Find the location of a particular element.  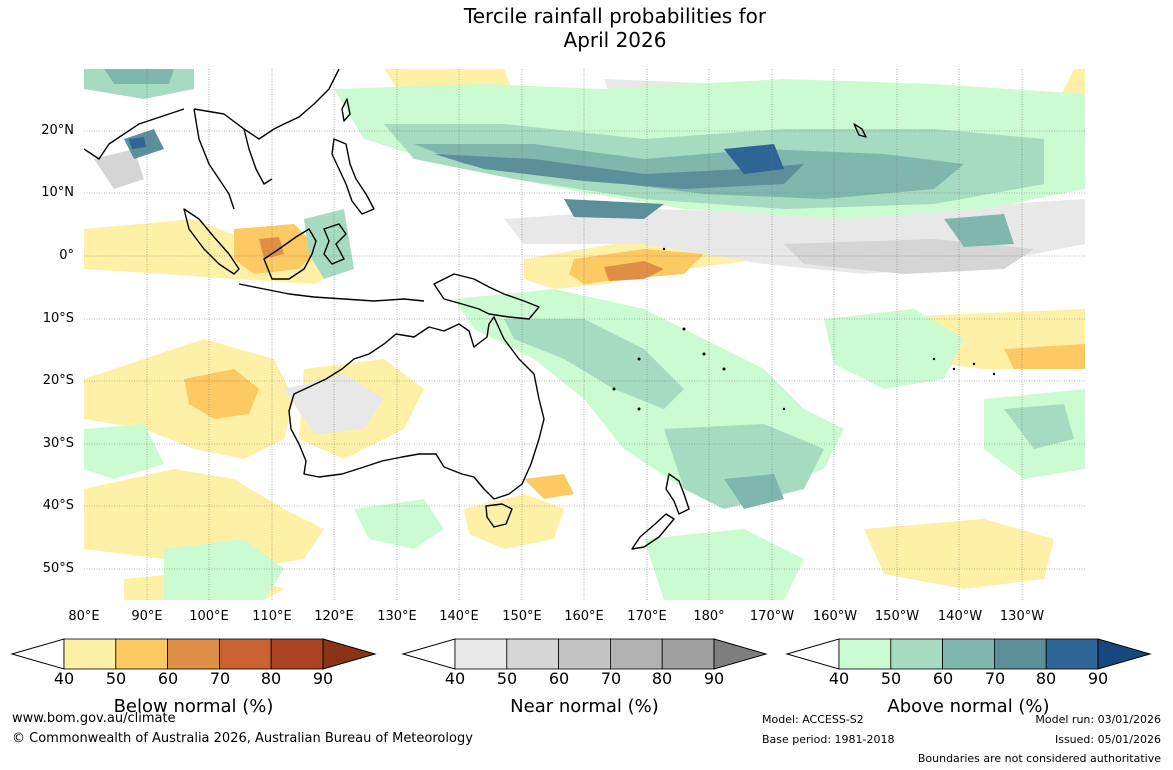

lon-label-80e: 80°E is located at coordinates (84, 616).